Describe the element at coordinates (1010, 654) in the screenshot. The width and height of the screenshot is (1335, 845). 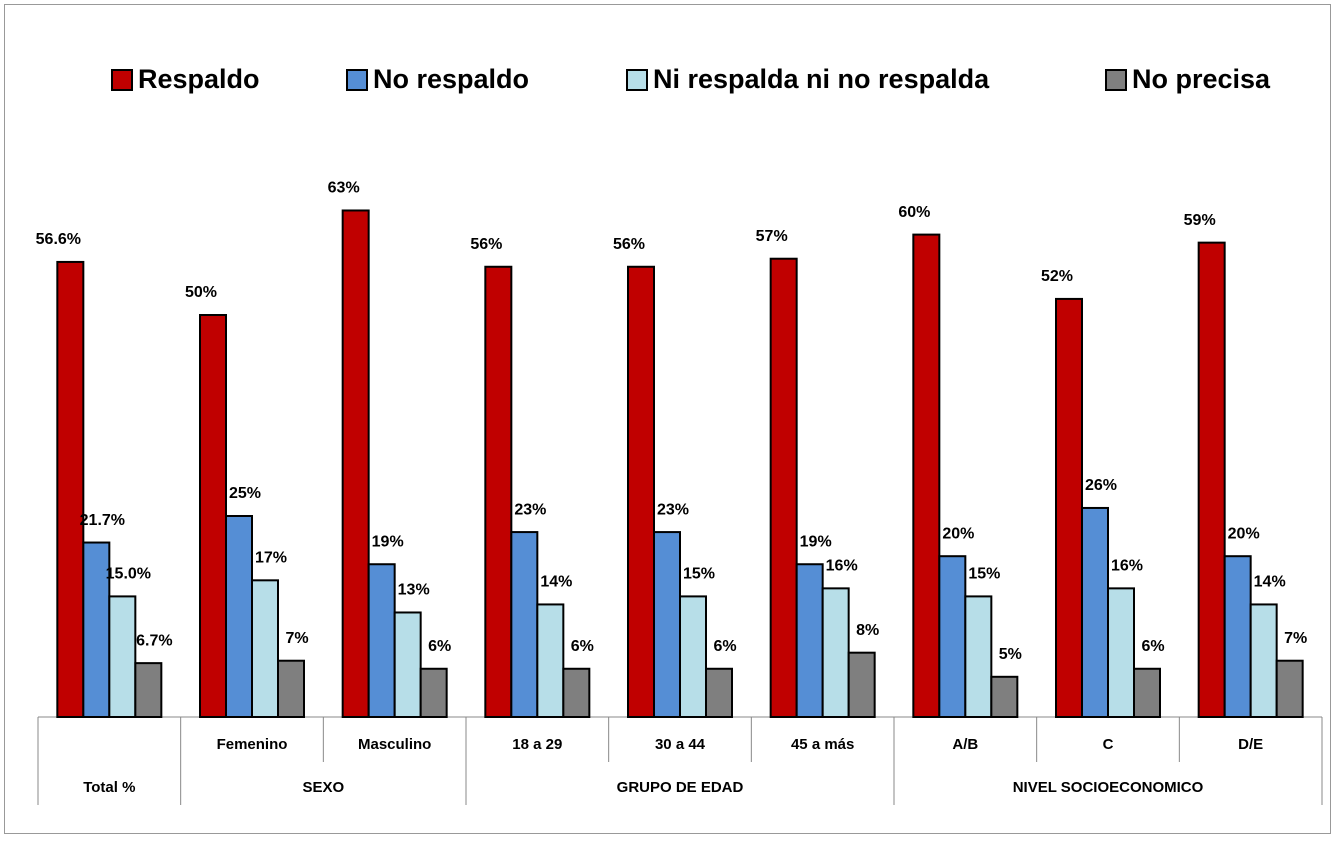
I see `data-label: 5%` at that location.